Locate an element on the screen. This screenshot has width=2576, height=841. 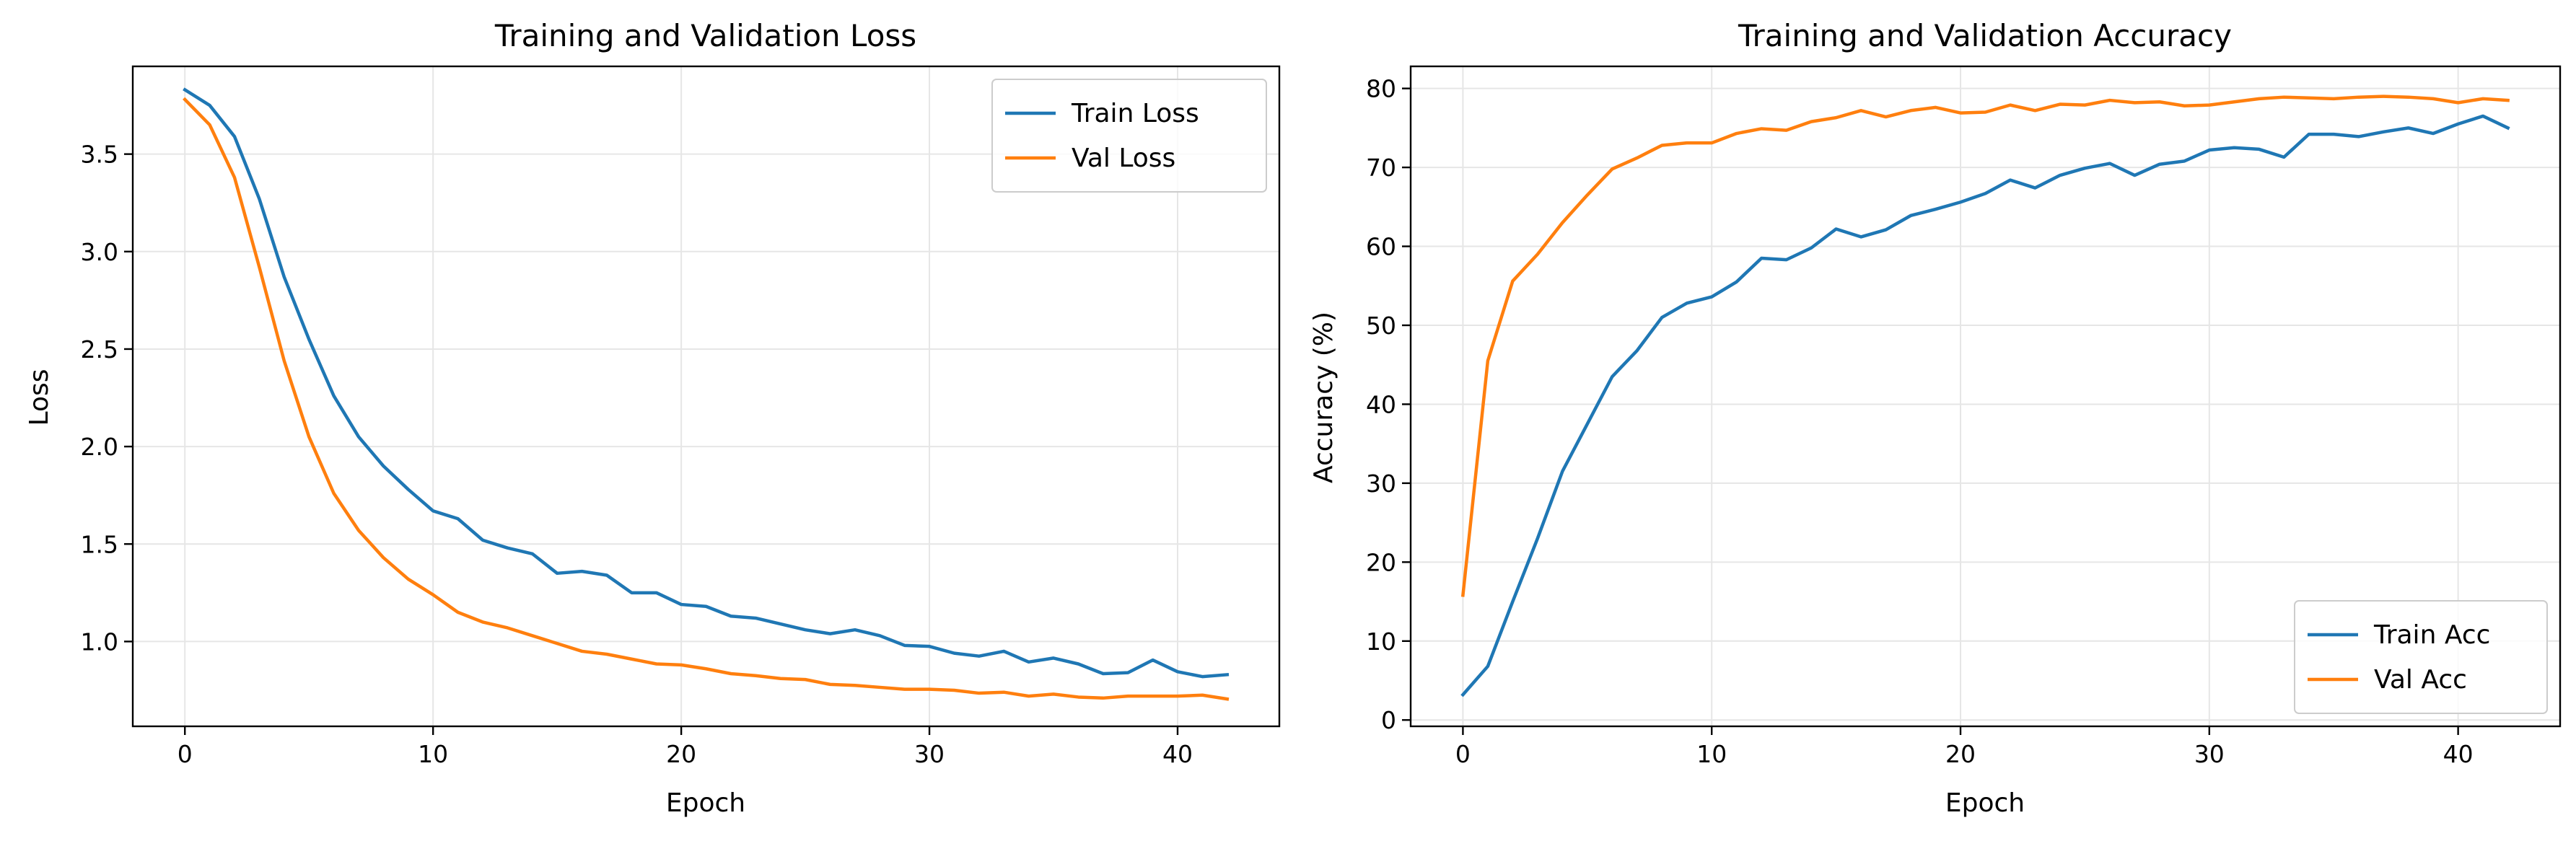
accuracy-chart-xtick-label-20: 20 is located at coordinates (1961, 754).